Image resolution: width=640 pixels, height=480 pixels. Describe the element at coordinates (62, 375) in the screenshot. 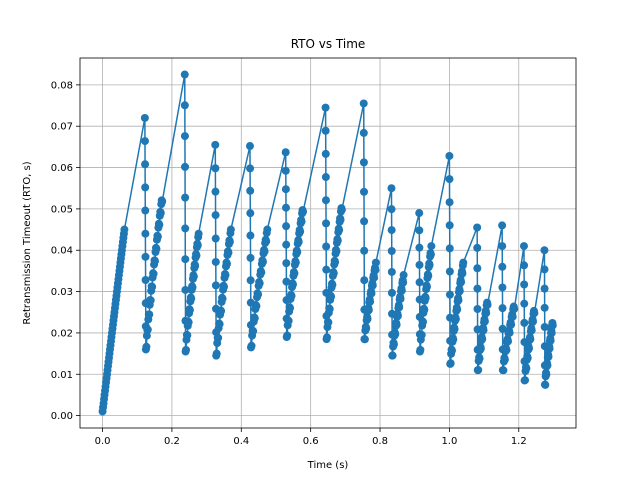

I see `y-tick-label: 0.01` at that location.